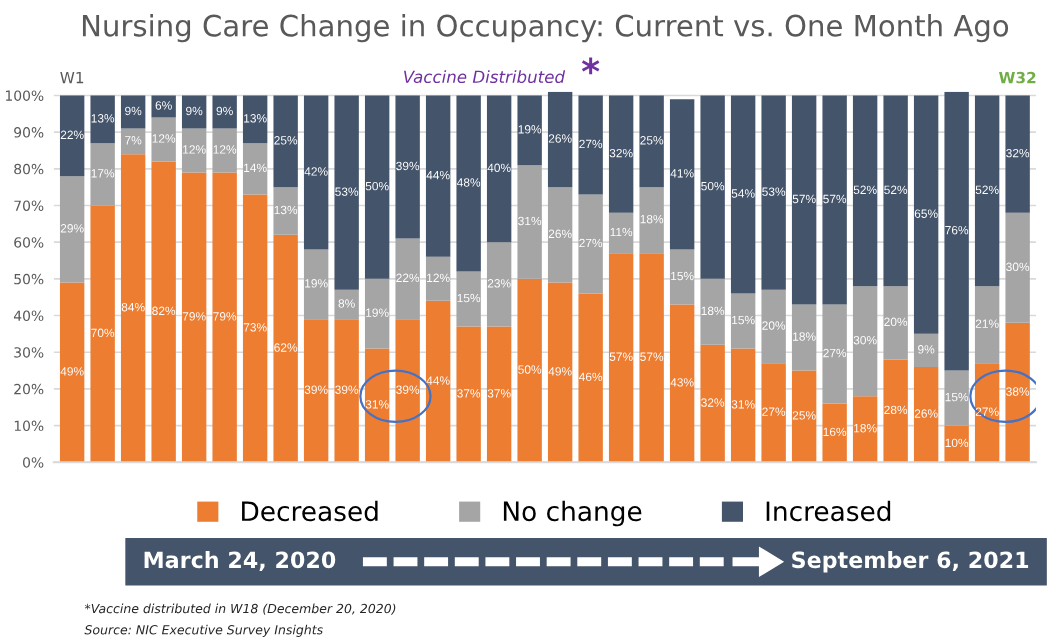 Image resolution: width=1056 pixels, height=642 pixels. What do you see at coordinates (828, 511) in the screenshot?
I see `legend-label: Increased` at bounding box center [828, 511].